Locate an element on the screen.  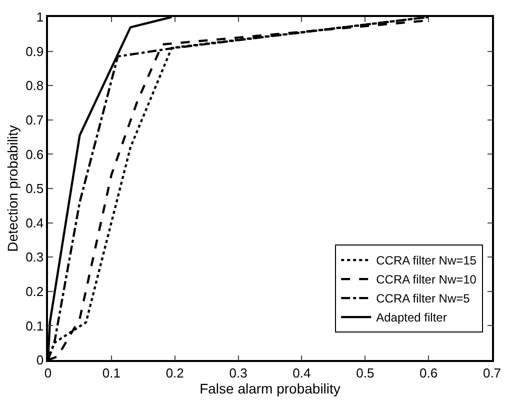
legend-label: CCRA filter Nw=15 is located at coordinates (426, 261).